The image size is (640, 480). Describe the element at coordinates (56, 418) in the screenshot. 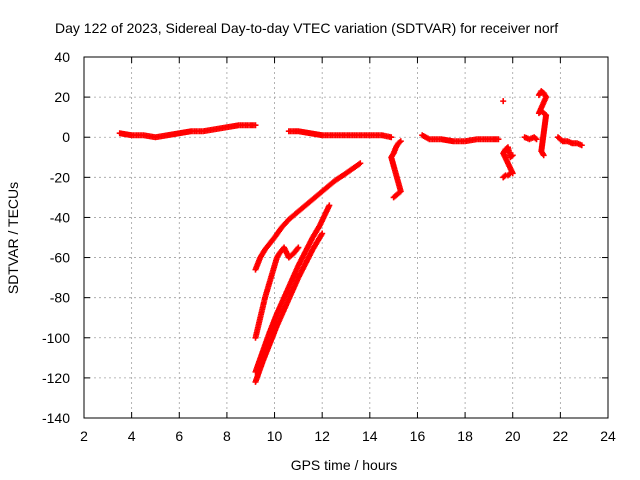

I see `y-tick-label: -140` at that location.